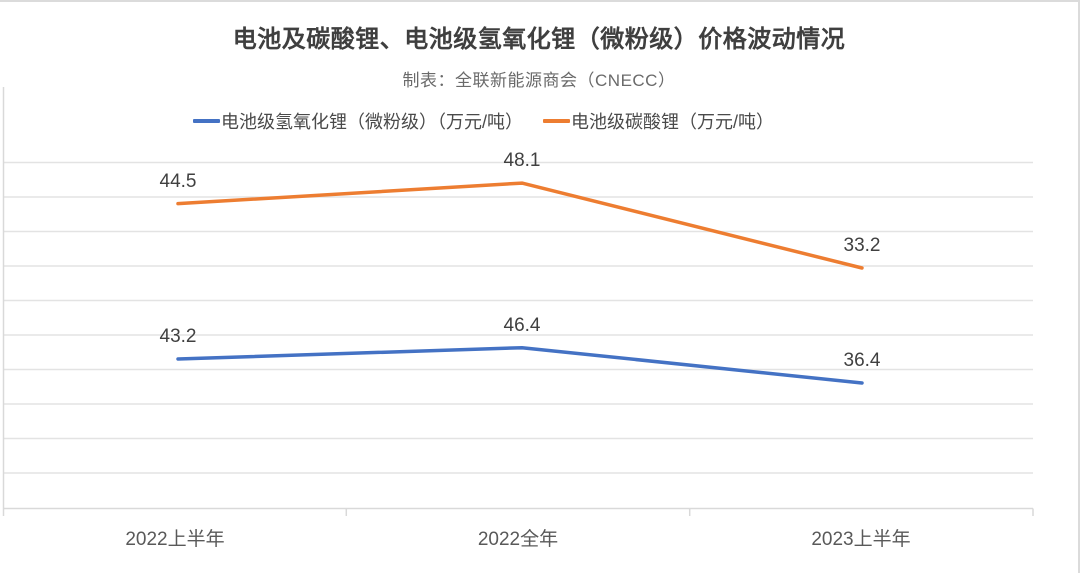 The width and height of the screenshot is (1080, 573). Describe the element at coordinates (206, 121) in the screenshot. I see `hydroxide-line-swatch-icon` at that location.